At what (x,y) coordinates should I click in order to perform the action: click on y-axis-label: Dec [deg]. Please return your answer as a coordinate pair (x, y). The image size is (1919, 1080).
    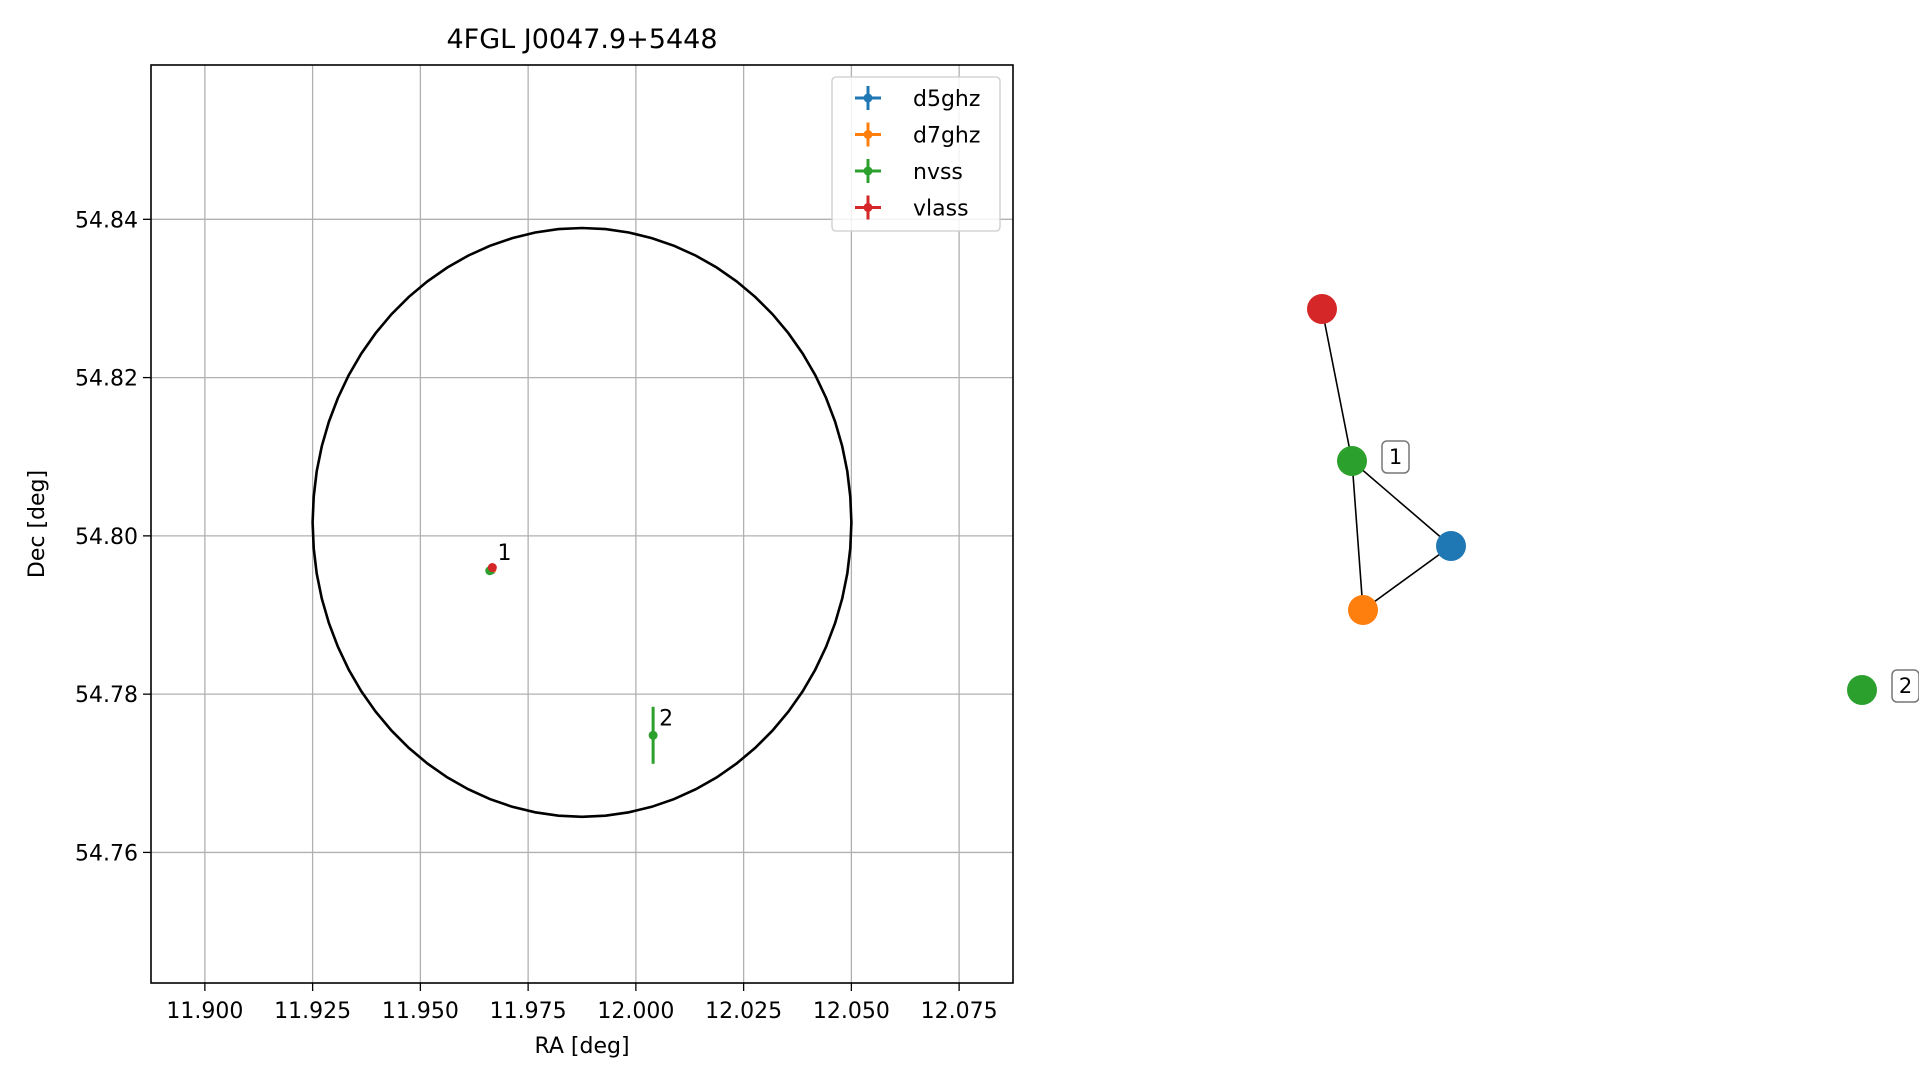
    Looking at the image, I should click on (37, 524).